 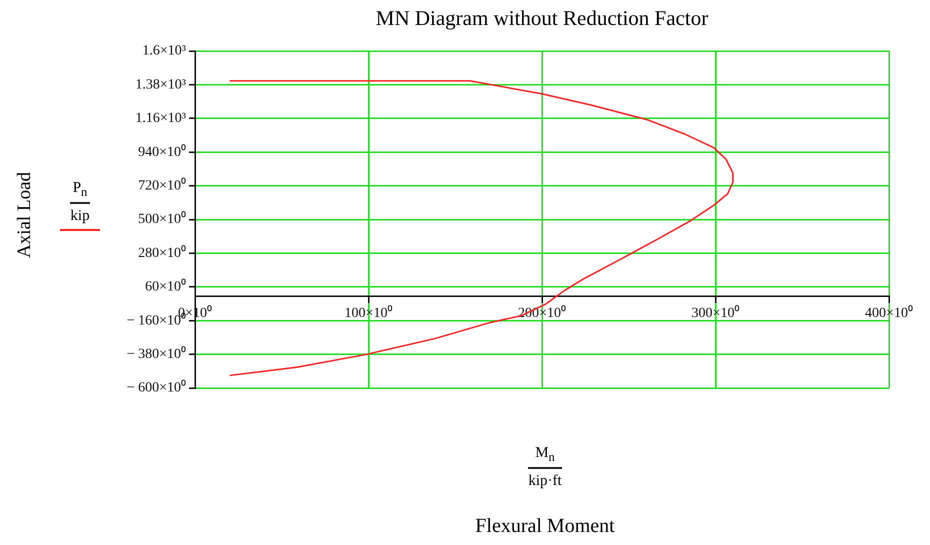 I want to click on y-tick-label: 1.38×10³, so click(x=160, y=84).